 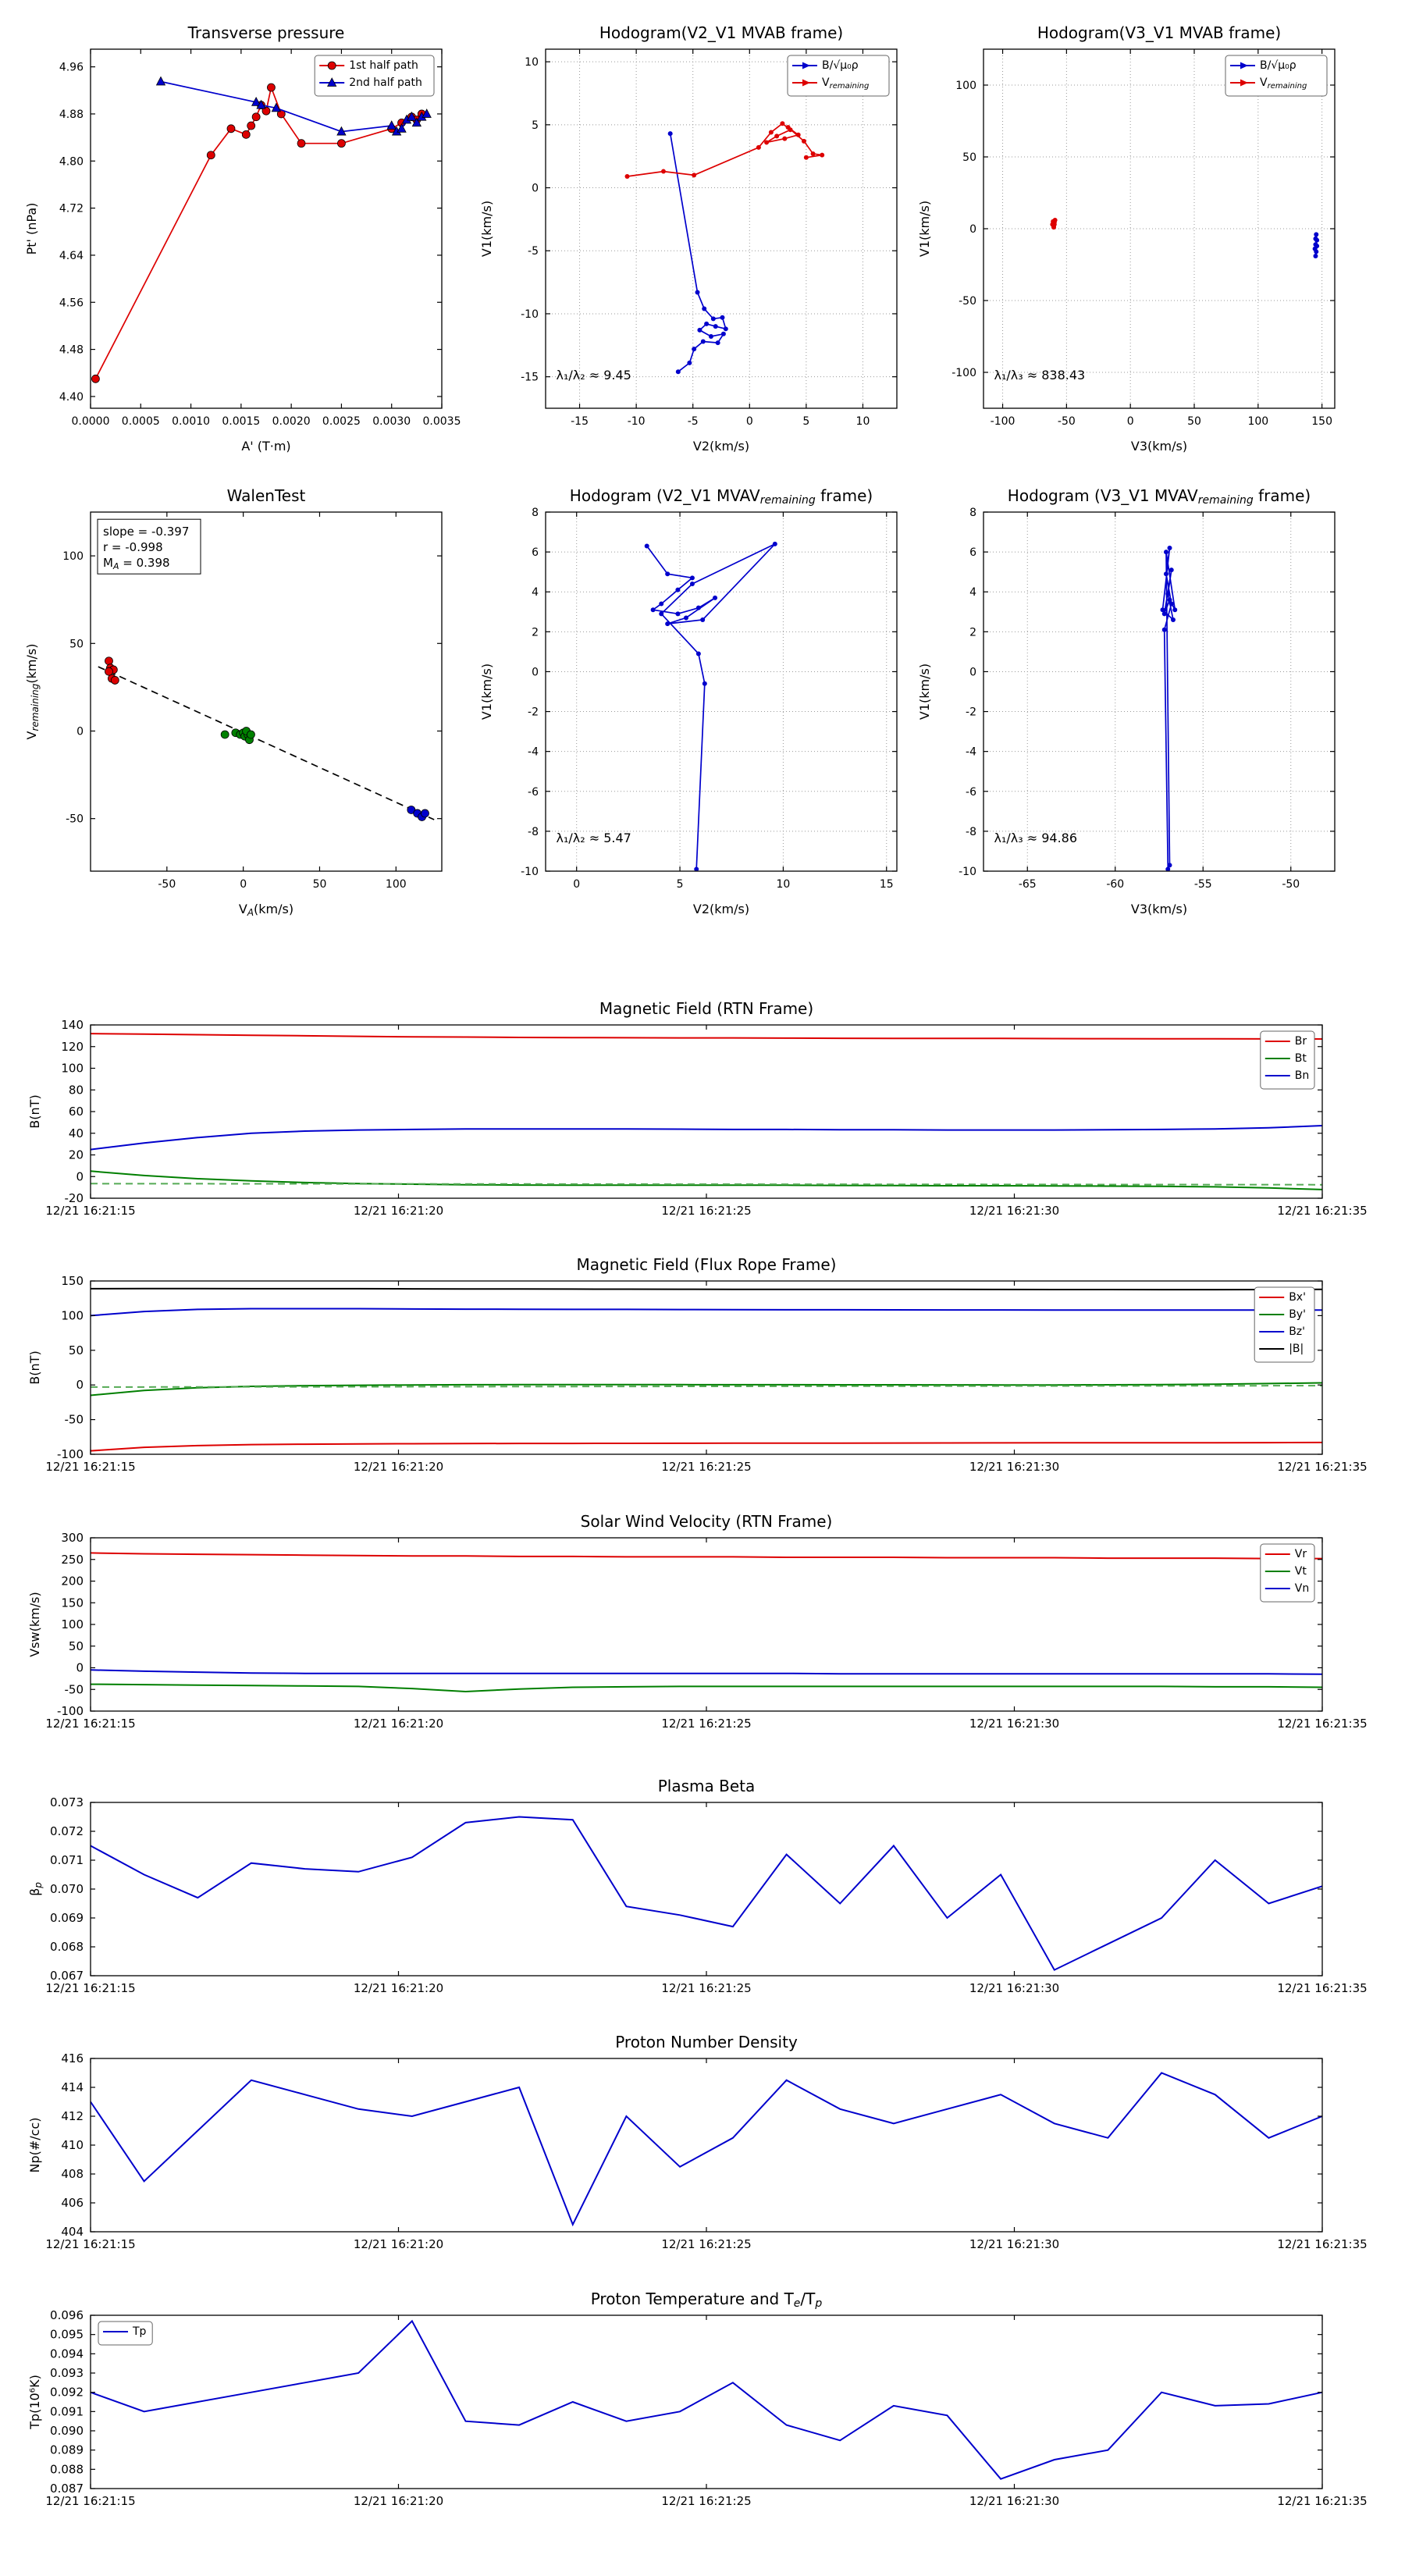 What do you see at coordinates (241, 421) in the screenshot?
I see `x-tick-label: 0.0015` at bounding box center [241, 421].